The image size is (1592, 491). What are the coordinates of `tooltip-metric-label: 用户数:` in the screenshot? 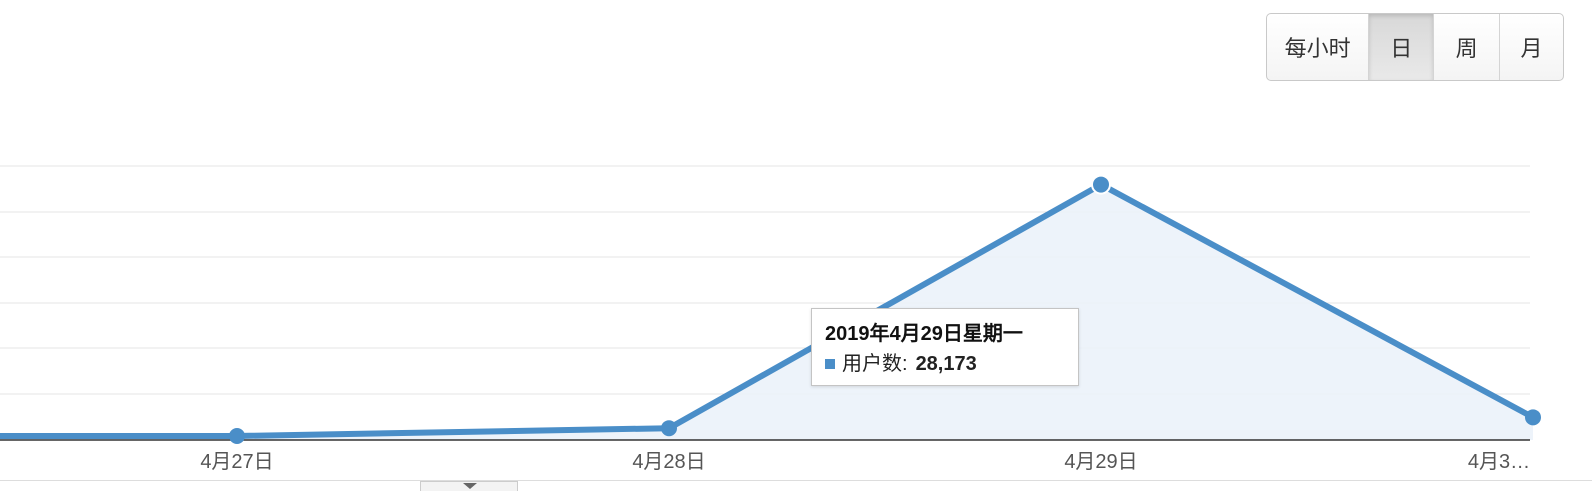 It's located at (875, 364).